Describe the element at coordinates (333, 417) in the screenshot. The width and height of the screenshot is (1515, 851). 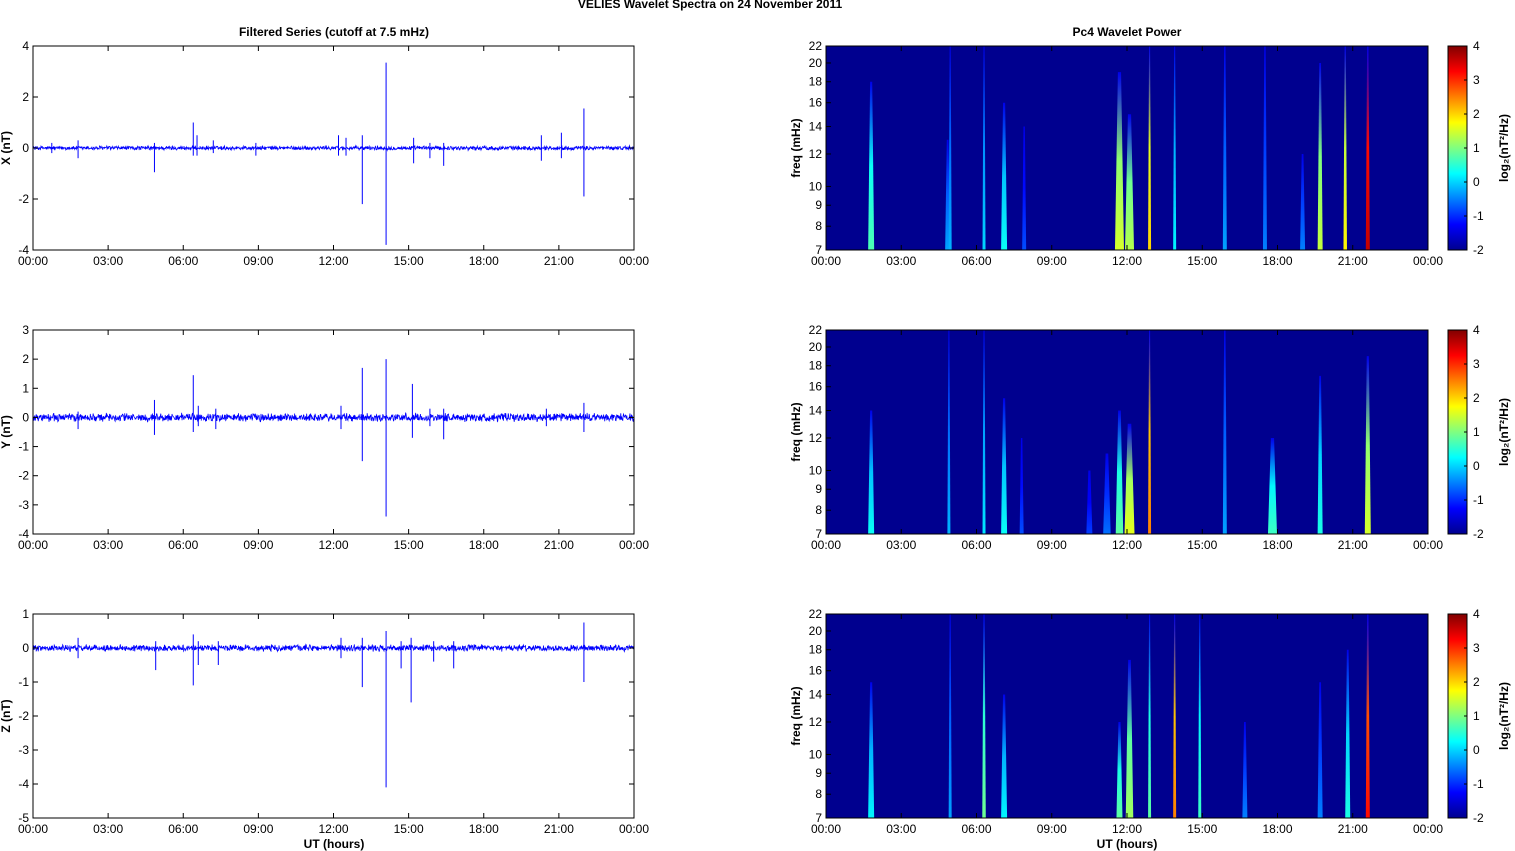
I see `y-series-trace` at that location.